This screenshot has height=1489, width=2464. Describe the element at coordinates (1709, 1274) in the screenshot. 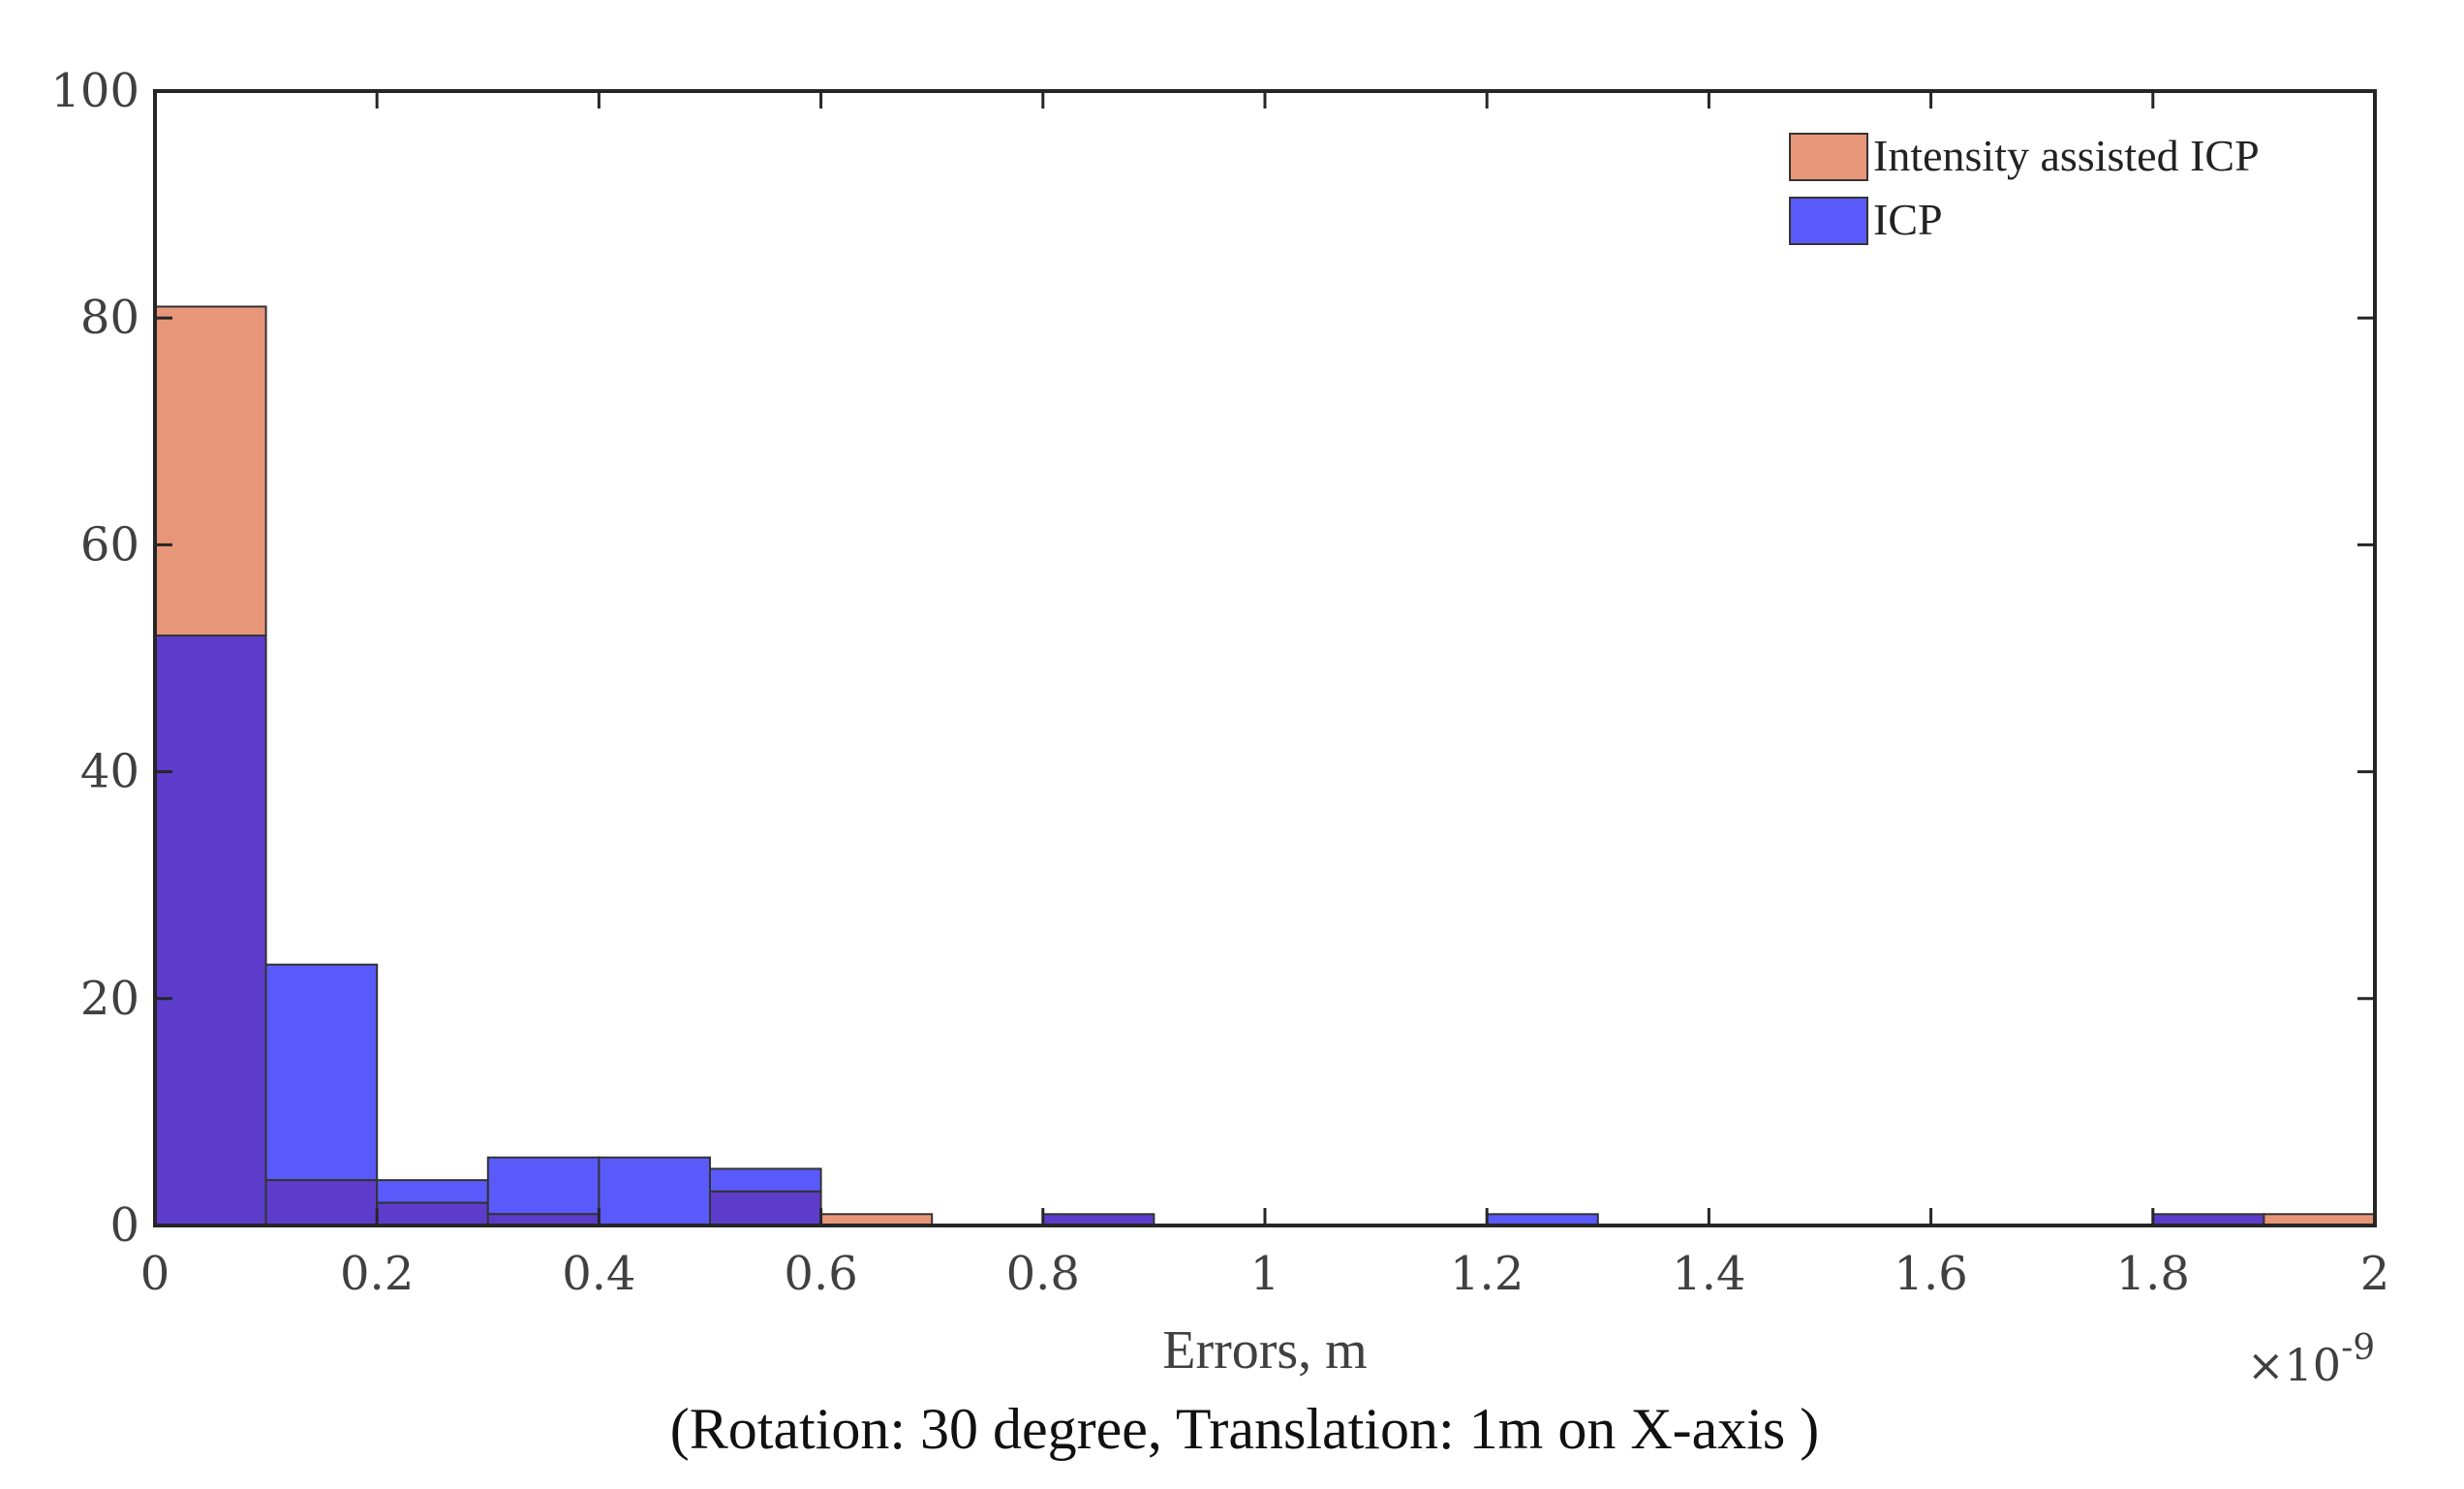

I see `x-tick-label-7: 1.4` at that location.